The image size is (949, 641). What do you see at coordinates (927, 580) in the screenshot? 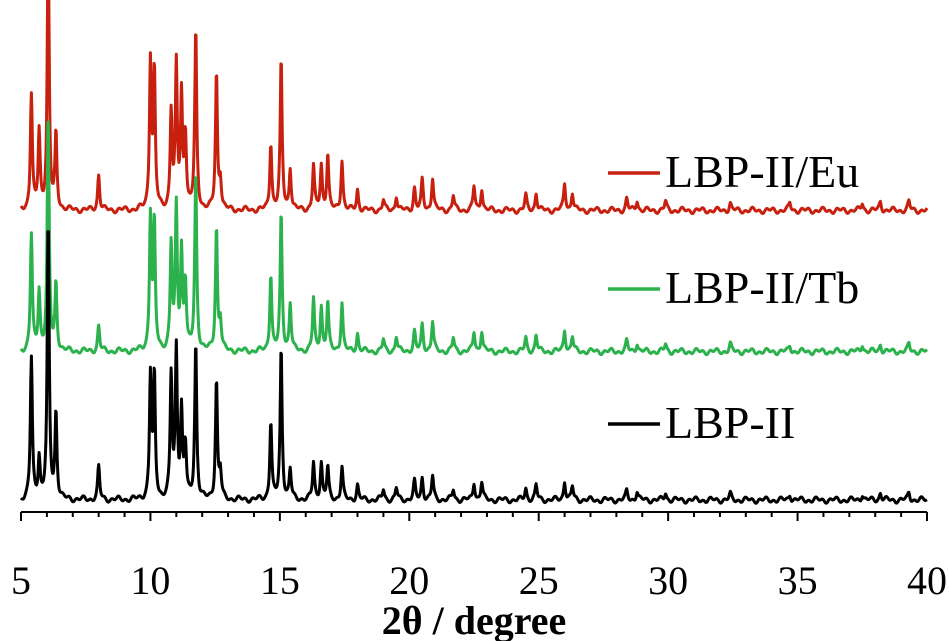
I see `x-tick-label: 40` at bounding box center [927, 580].